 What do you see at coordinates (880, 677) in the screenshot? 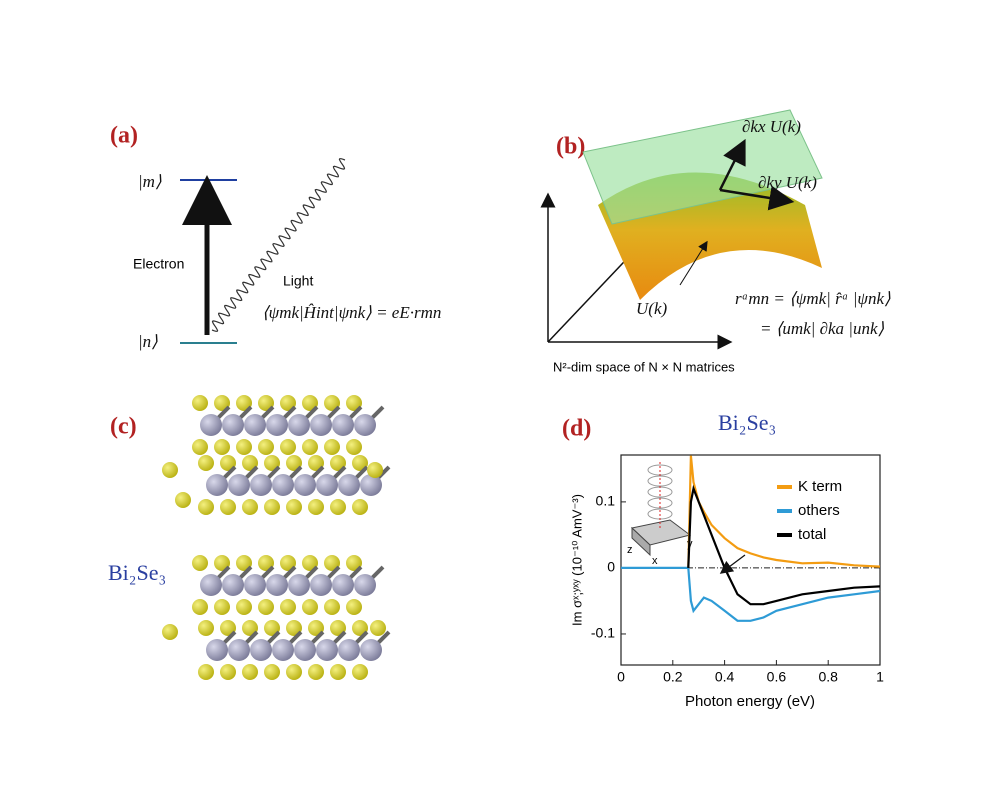
I see `x-tick-label: 1` at bounding box center [880, 677].